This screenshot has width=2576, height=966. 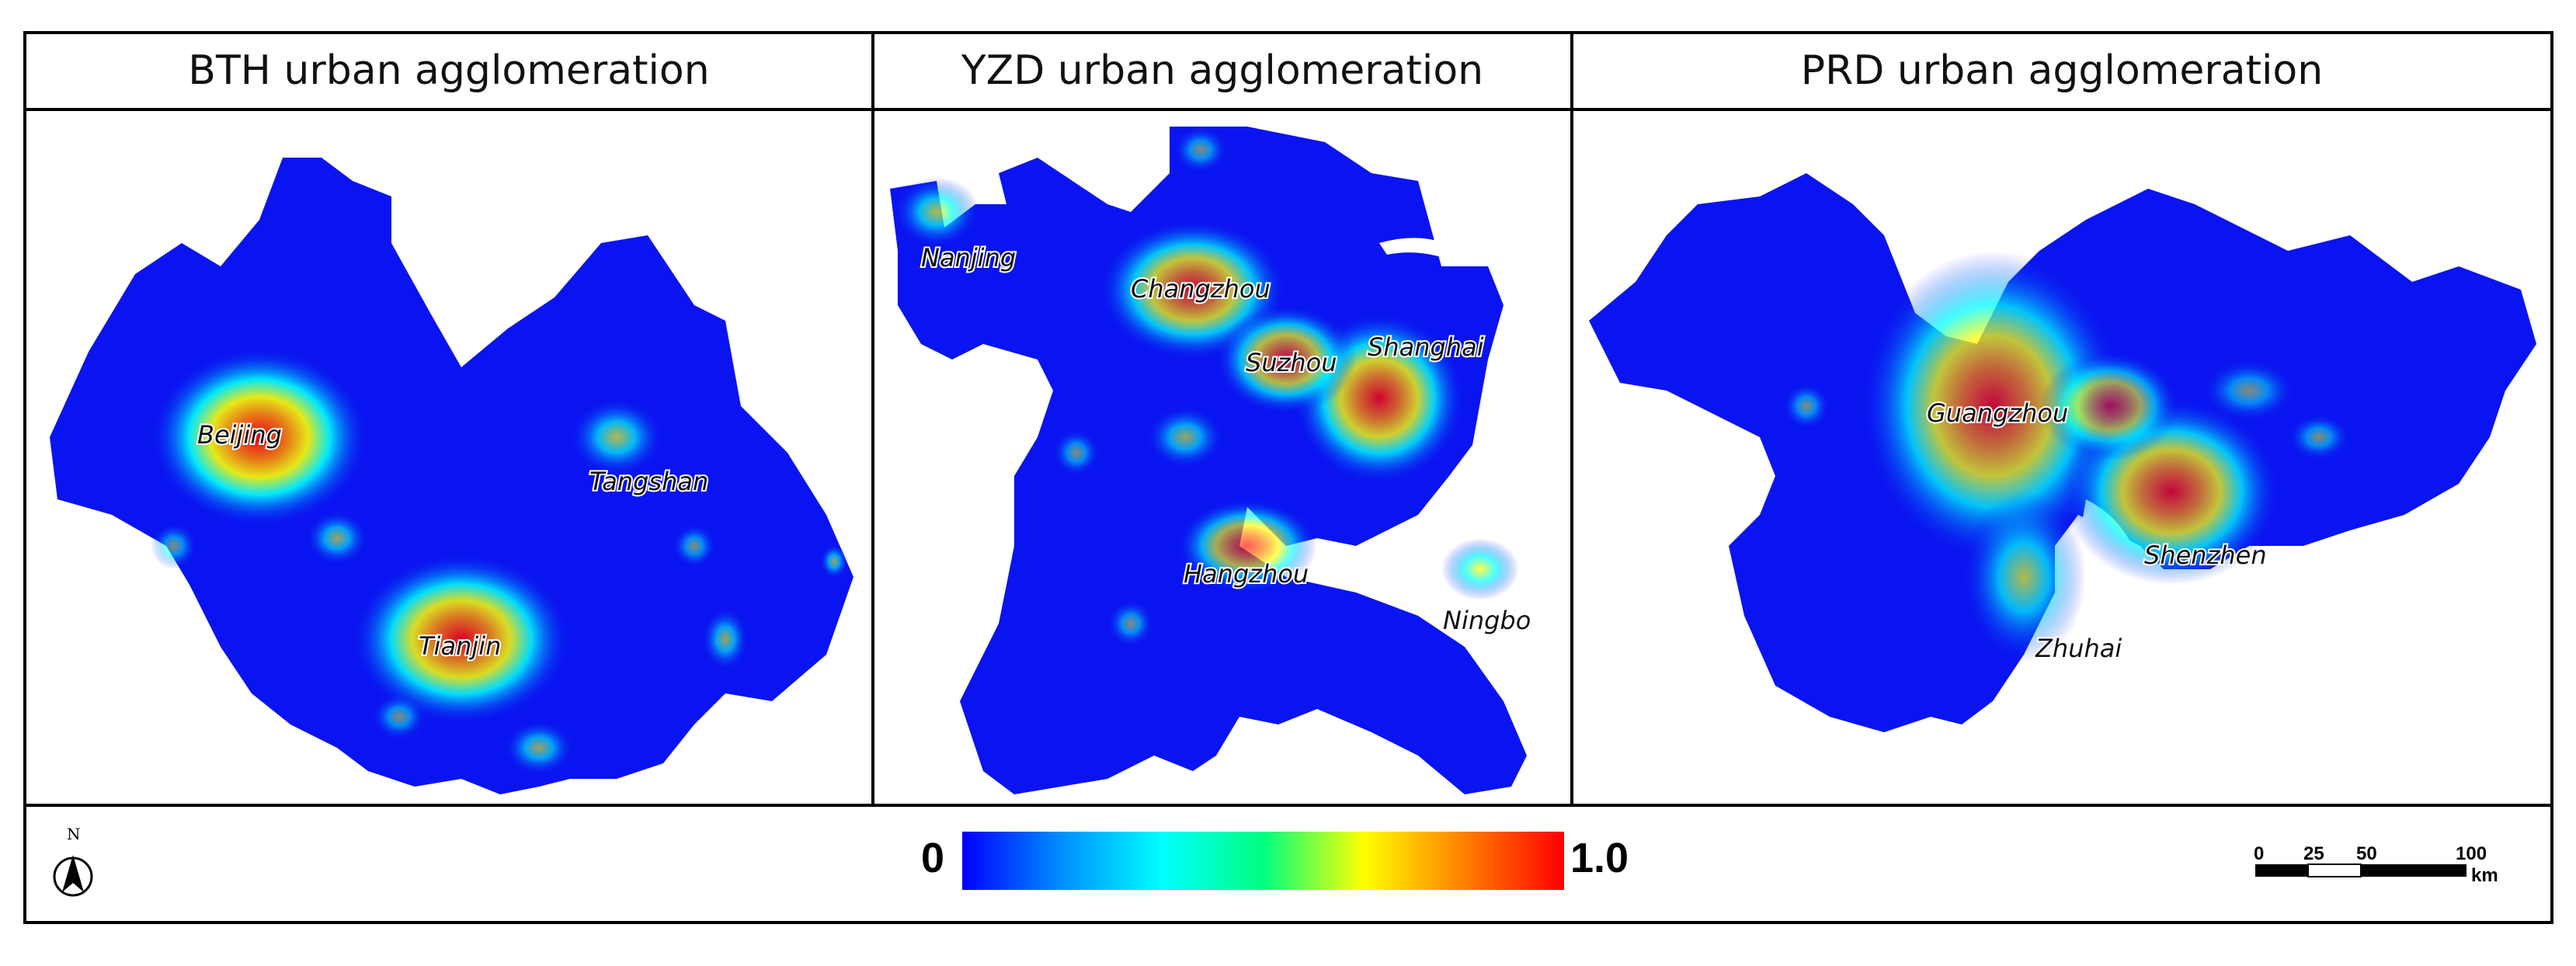 What do you see at coordinates (2313, 853) in the screenshot?
I see `scale-tick-25: 25` at bounding box center [2313, 853].